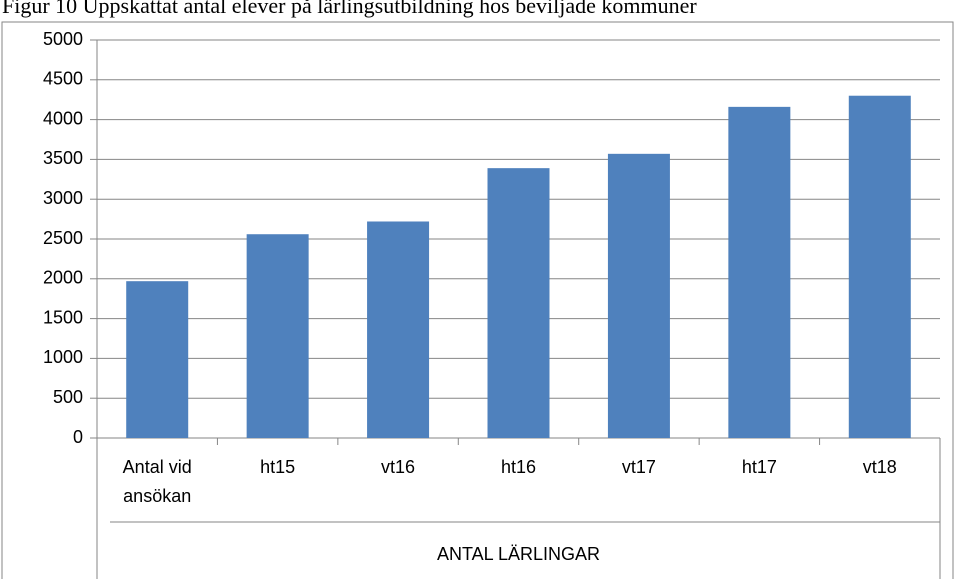 This screenshot has width=956, height=579. Describe the element at coordinates (63, 79) in the screenshot. I see `y-tick-label: 4500` at that location.